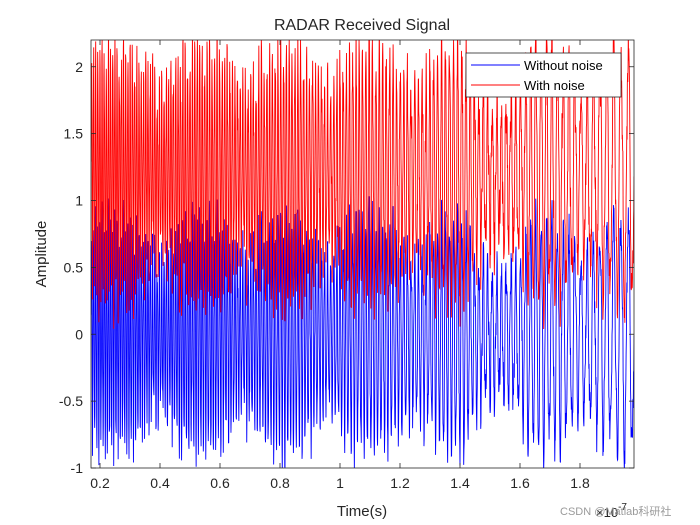 This screenshot has height=525, width=700. What do you see at coordinates (74, 134) in the screenshot?
I see `y-tick-label: 1.5` at bounding box center [74, 134].